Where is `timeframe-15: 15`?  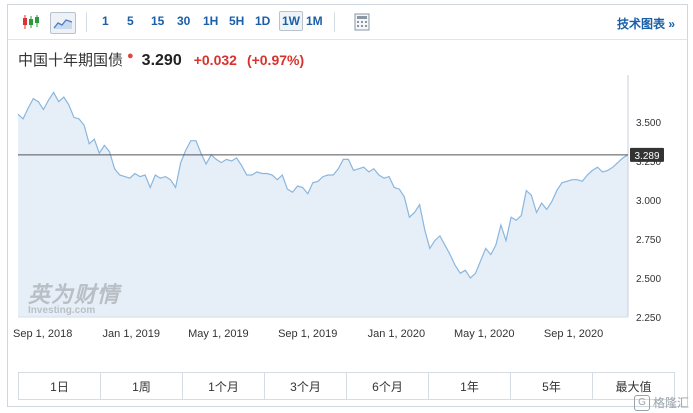
timeframe-15: 15 is located at coordinates (158, 21).